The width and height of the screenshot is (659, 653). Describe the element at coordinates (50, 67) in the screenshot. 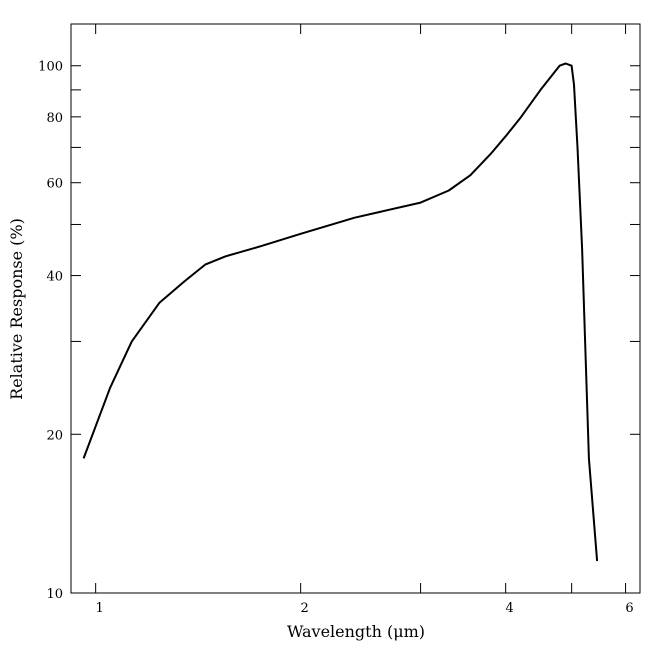

I see `y-tick-label: 100` at that location.